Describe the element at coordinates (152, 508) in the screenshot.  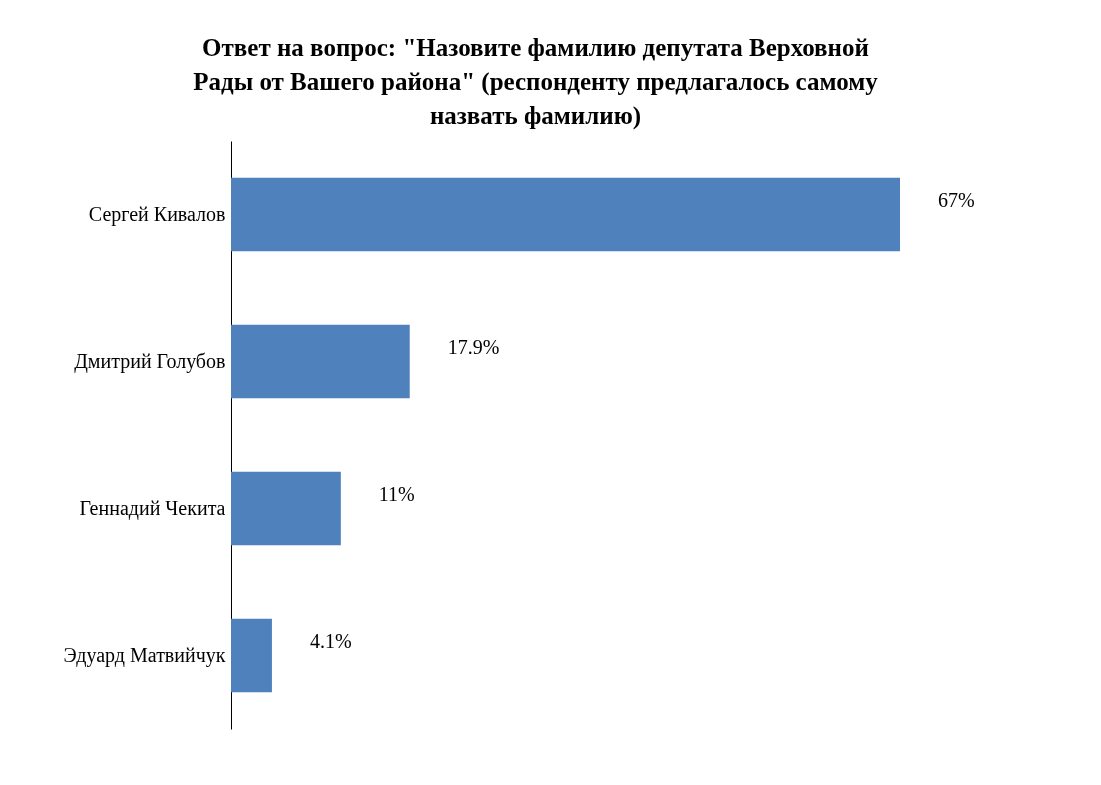
I see `y-tick-label: Геннадий Чекита` at that location.